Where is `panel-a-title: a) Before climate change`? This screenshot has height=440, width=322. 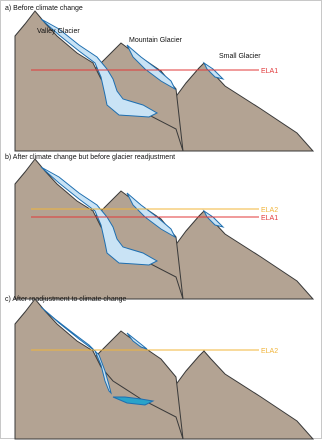
panel-a-title: a) Before climate change is located at coordinates (44, 8).